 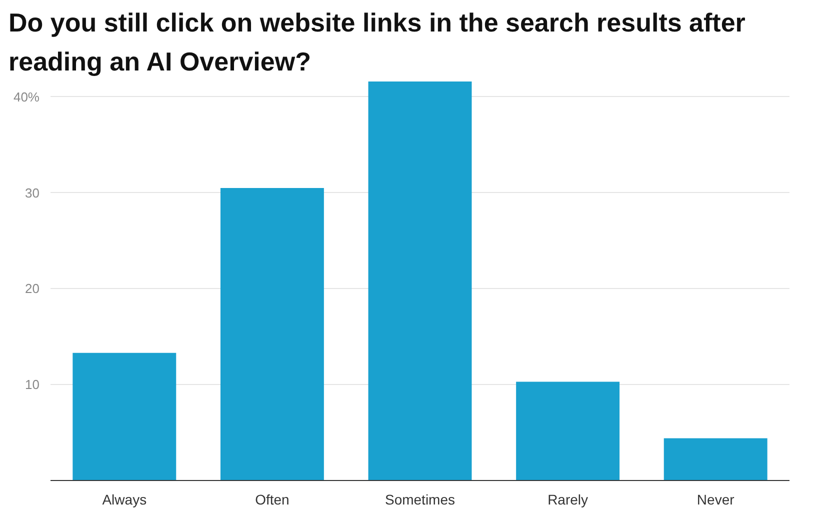 I want to click on x-tick-label: Sometimes, so click(x=420, y=500).